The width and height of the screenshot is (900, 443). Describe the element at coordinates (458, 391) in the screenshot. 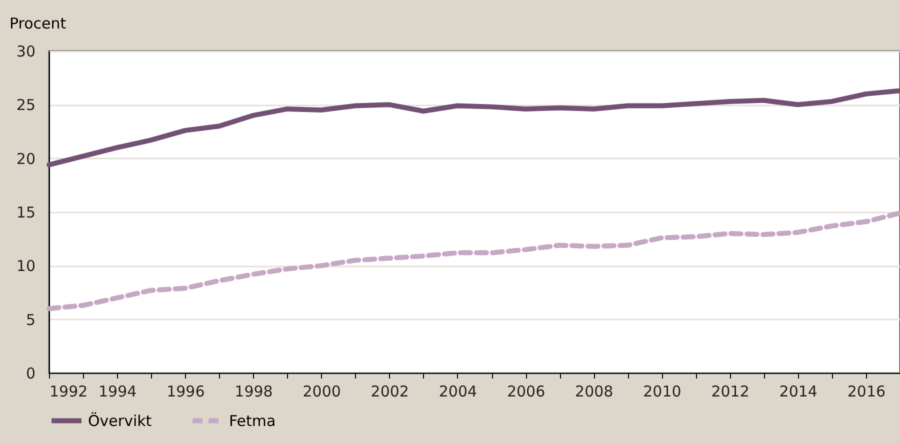

I see `x-tick-label: 2004` at that location.